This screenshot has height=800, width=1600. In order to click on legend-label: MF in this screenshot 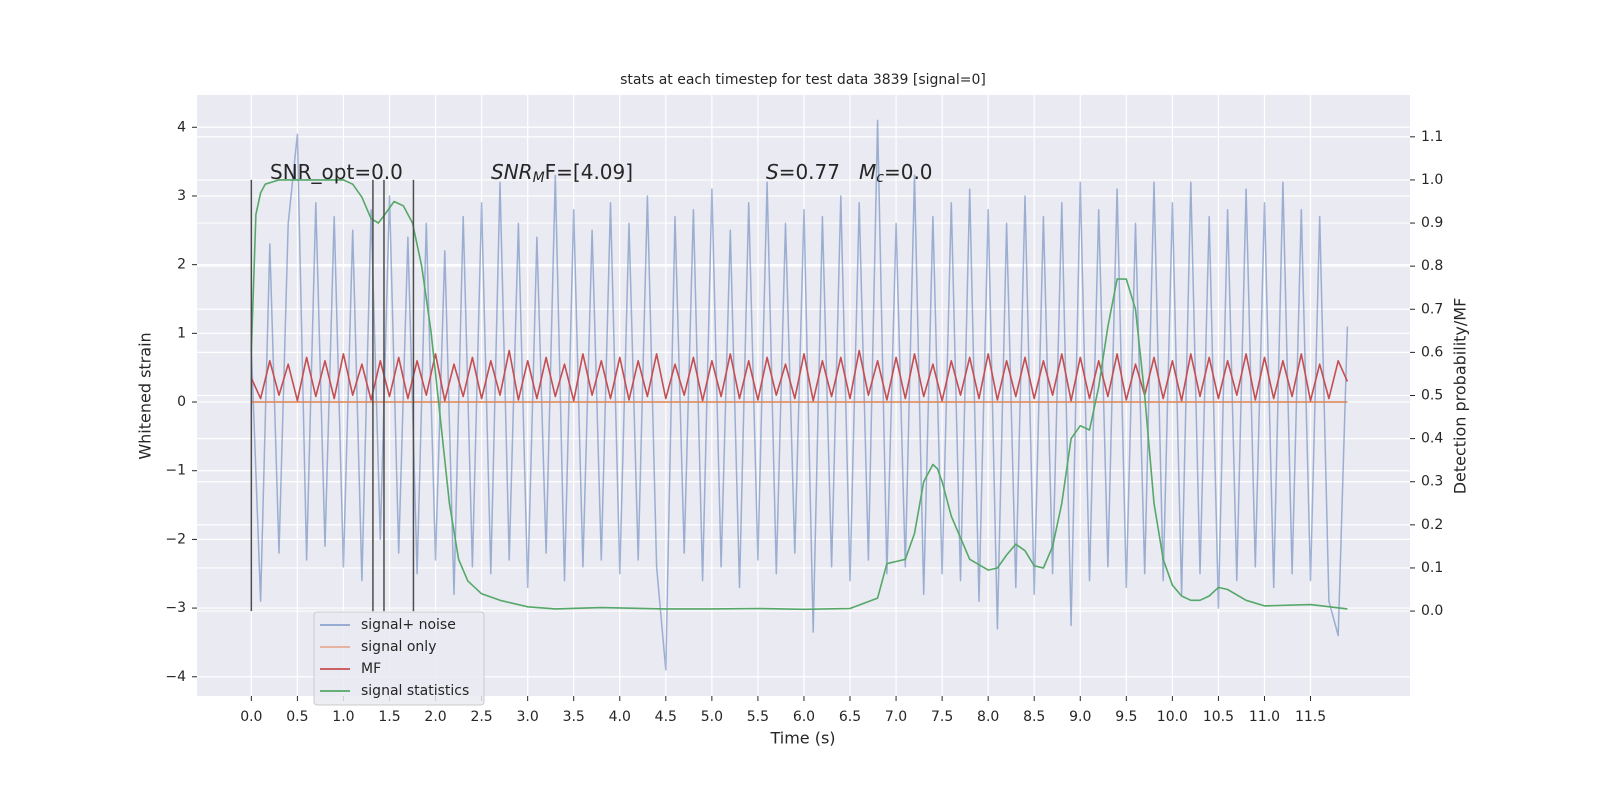, I will do `click(371, 669)`.